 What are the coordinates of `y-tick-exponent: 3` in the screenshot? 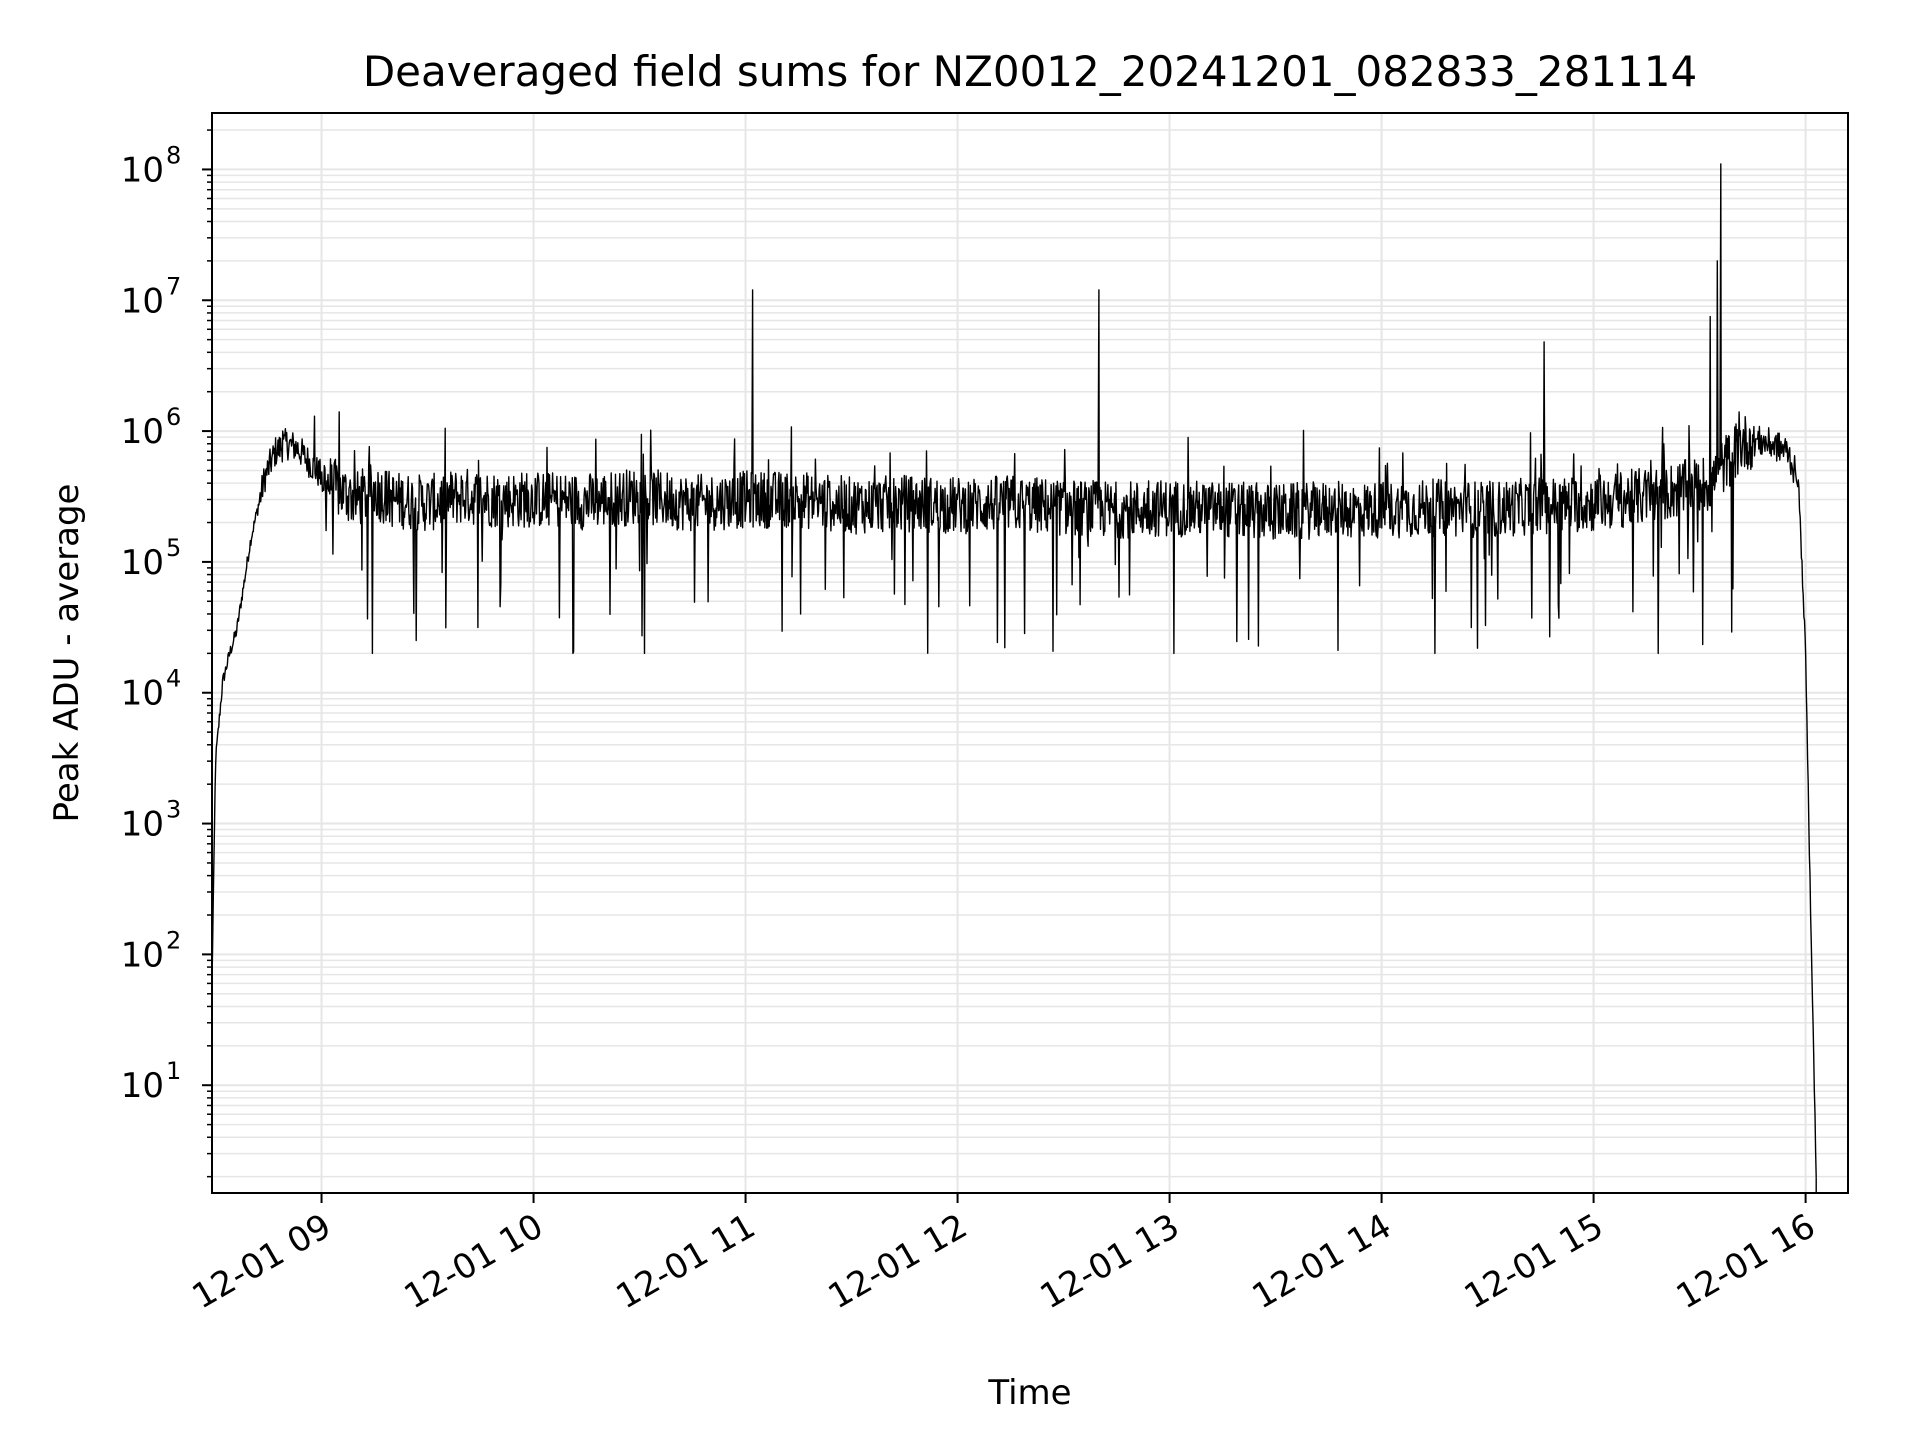 It's located at (173, 810).